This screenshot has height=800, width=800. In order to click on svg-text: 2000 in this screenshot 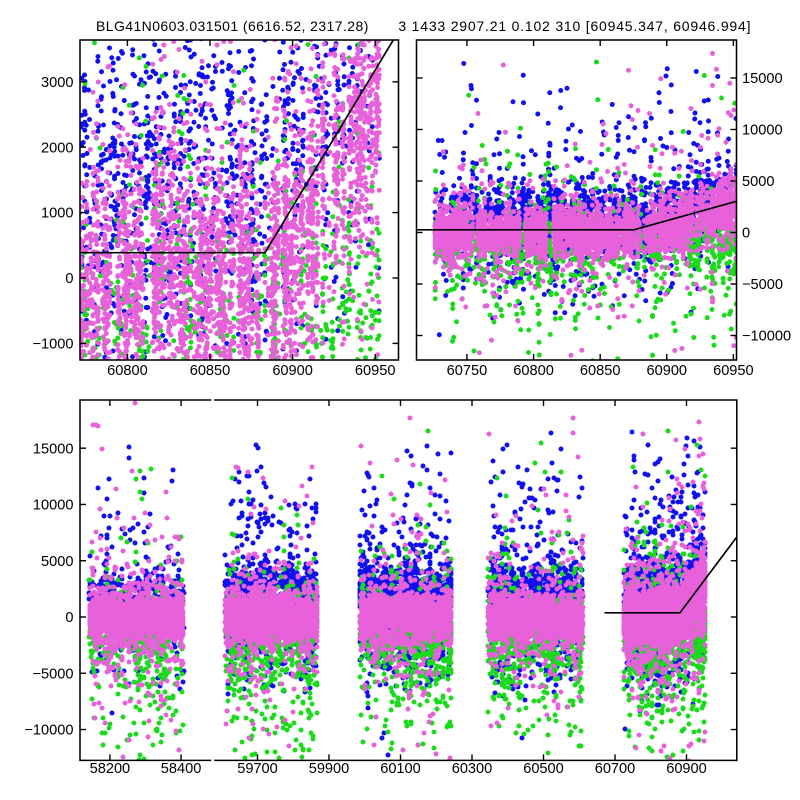, I will do `click(57, 148)`.